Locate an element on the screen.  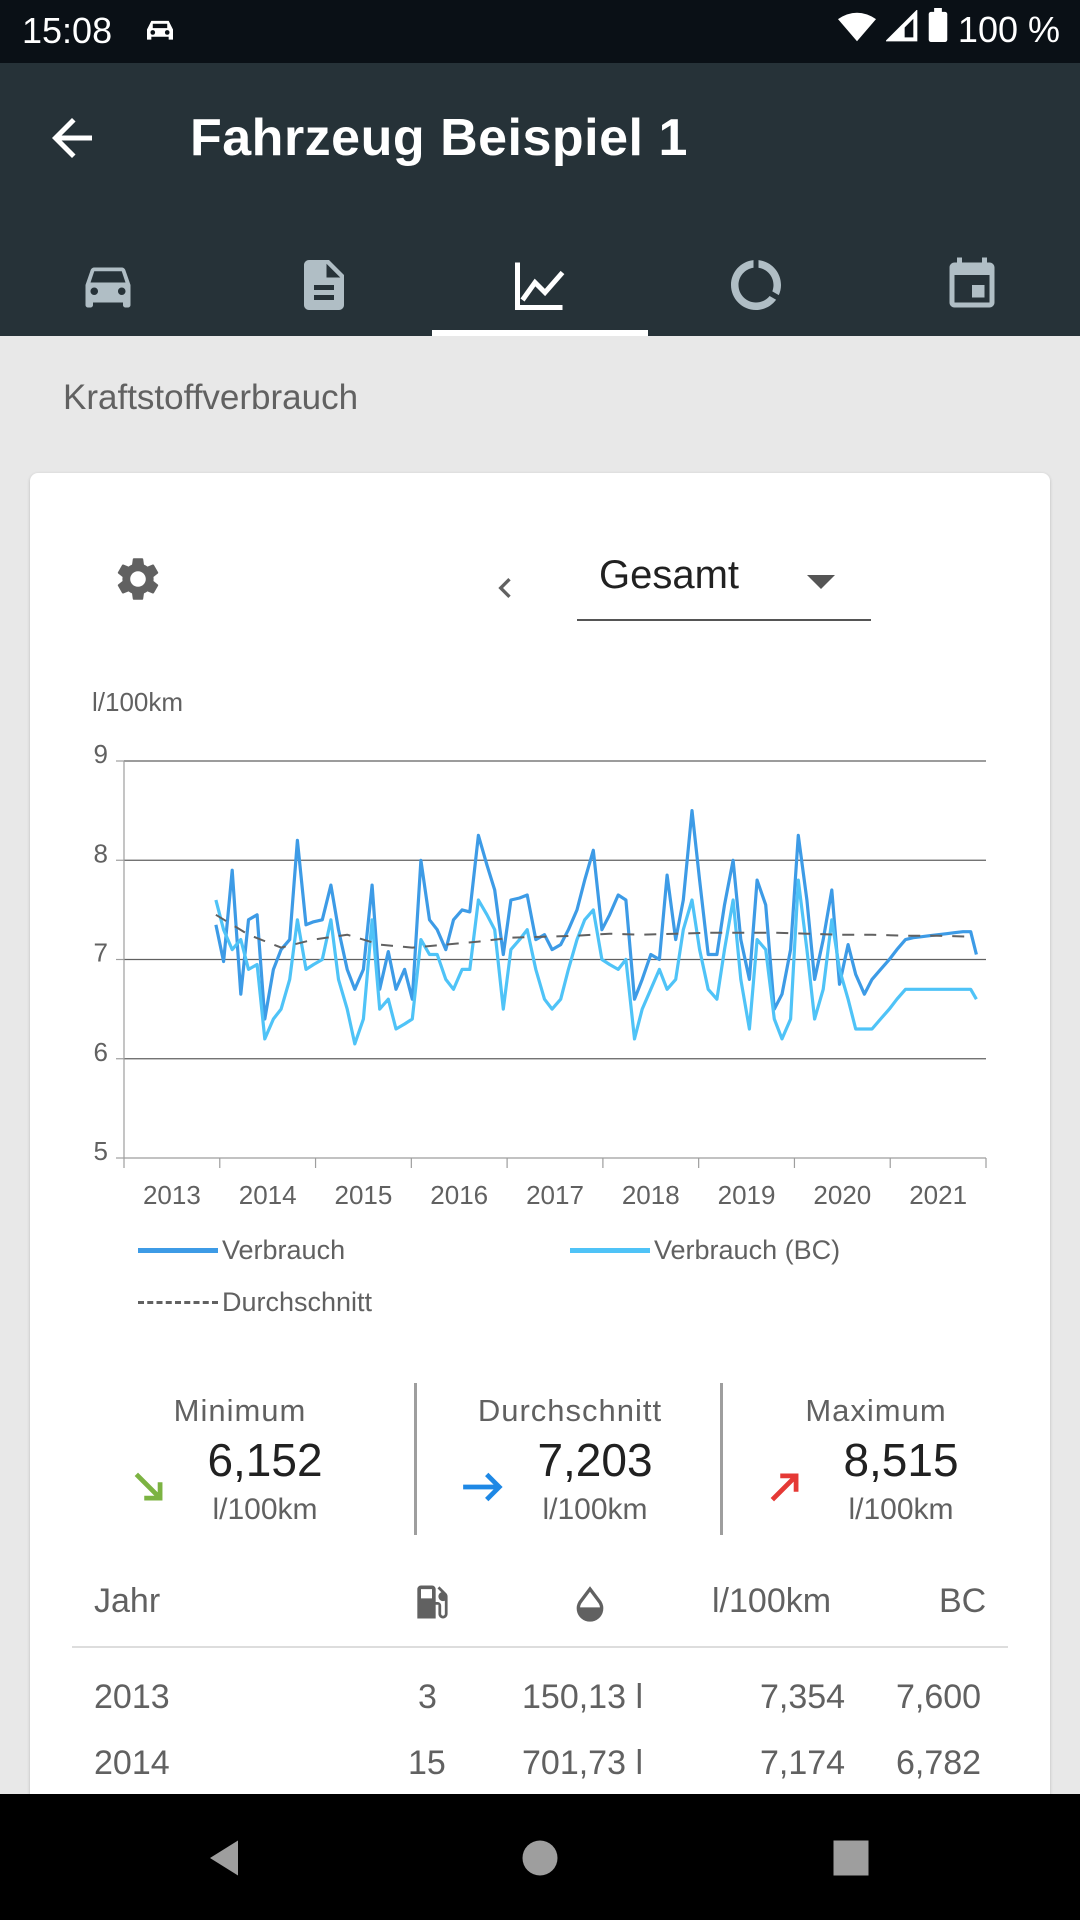
battery-percent: 100 % is located at coordinates (1008, 29).